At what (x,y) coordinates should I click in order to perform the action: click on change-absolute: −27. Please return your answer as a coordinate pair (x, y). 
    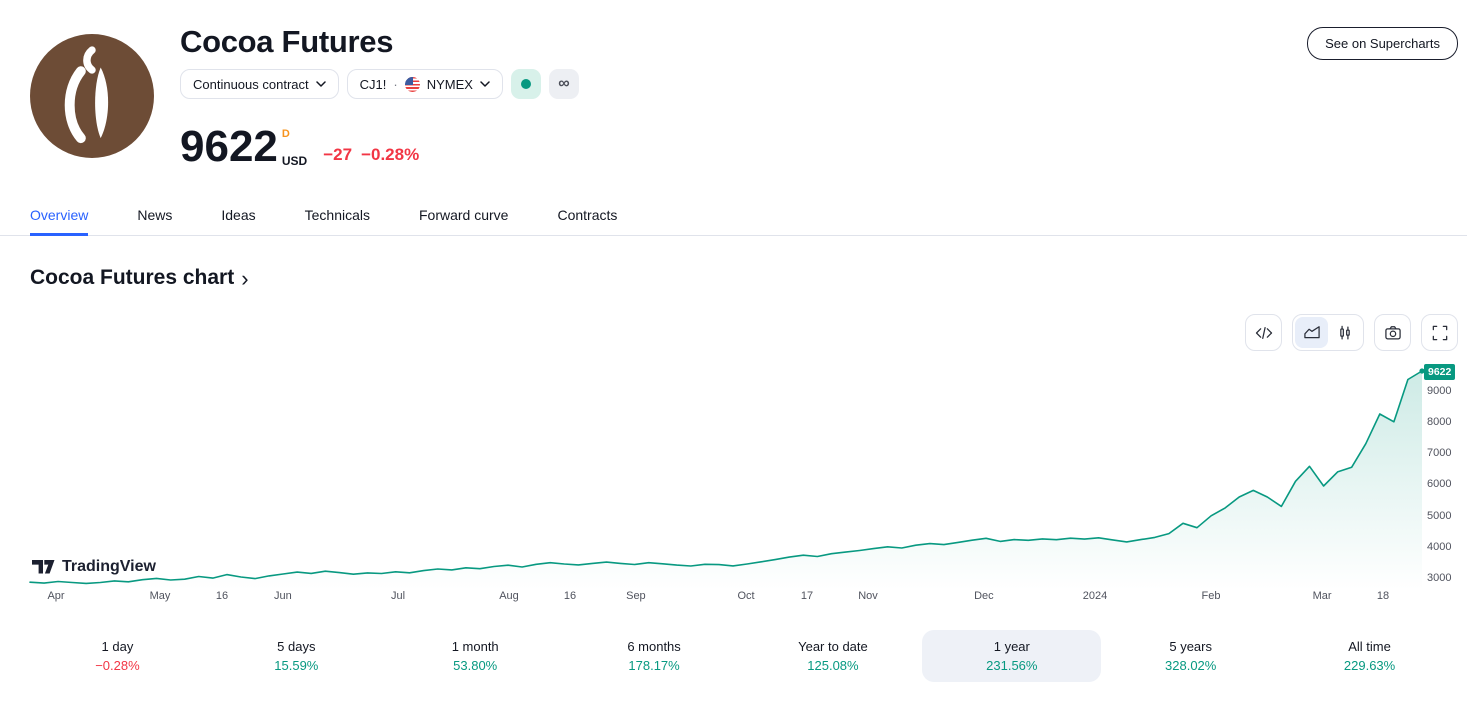
    Looking at the image, I should click on (338, 154).